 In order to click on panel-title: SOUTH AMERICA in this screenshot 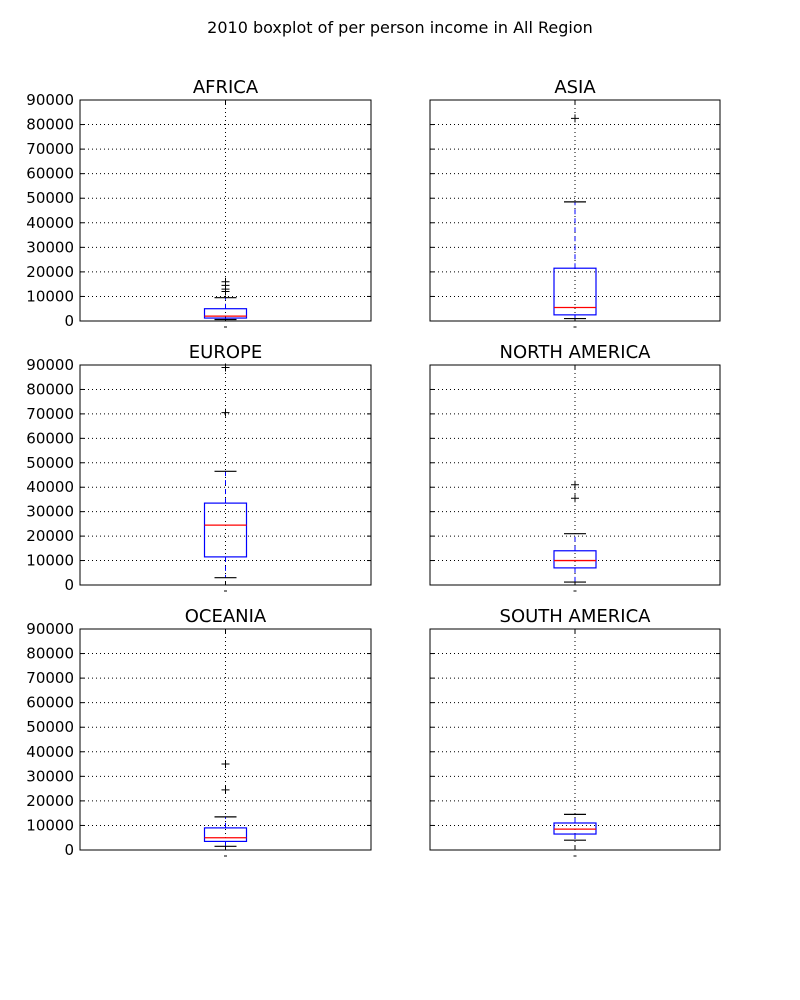, I will do `click(576, 616)`.